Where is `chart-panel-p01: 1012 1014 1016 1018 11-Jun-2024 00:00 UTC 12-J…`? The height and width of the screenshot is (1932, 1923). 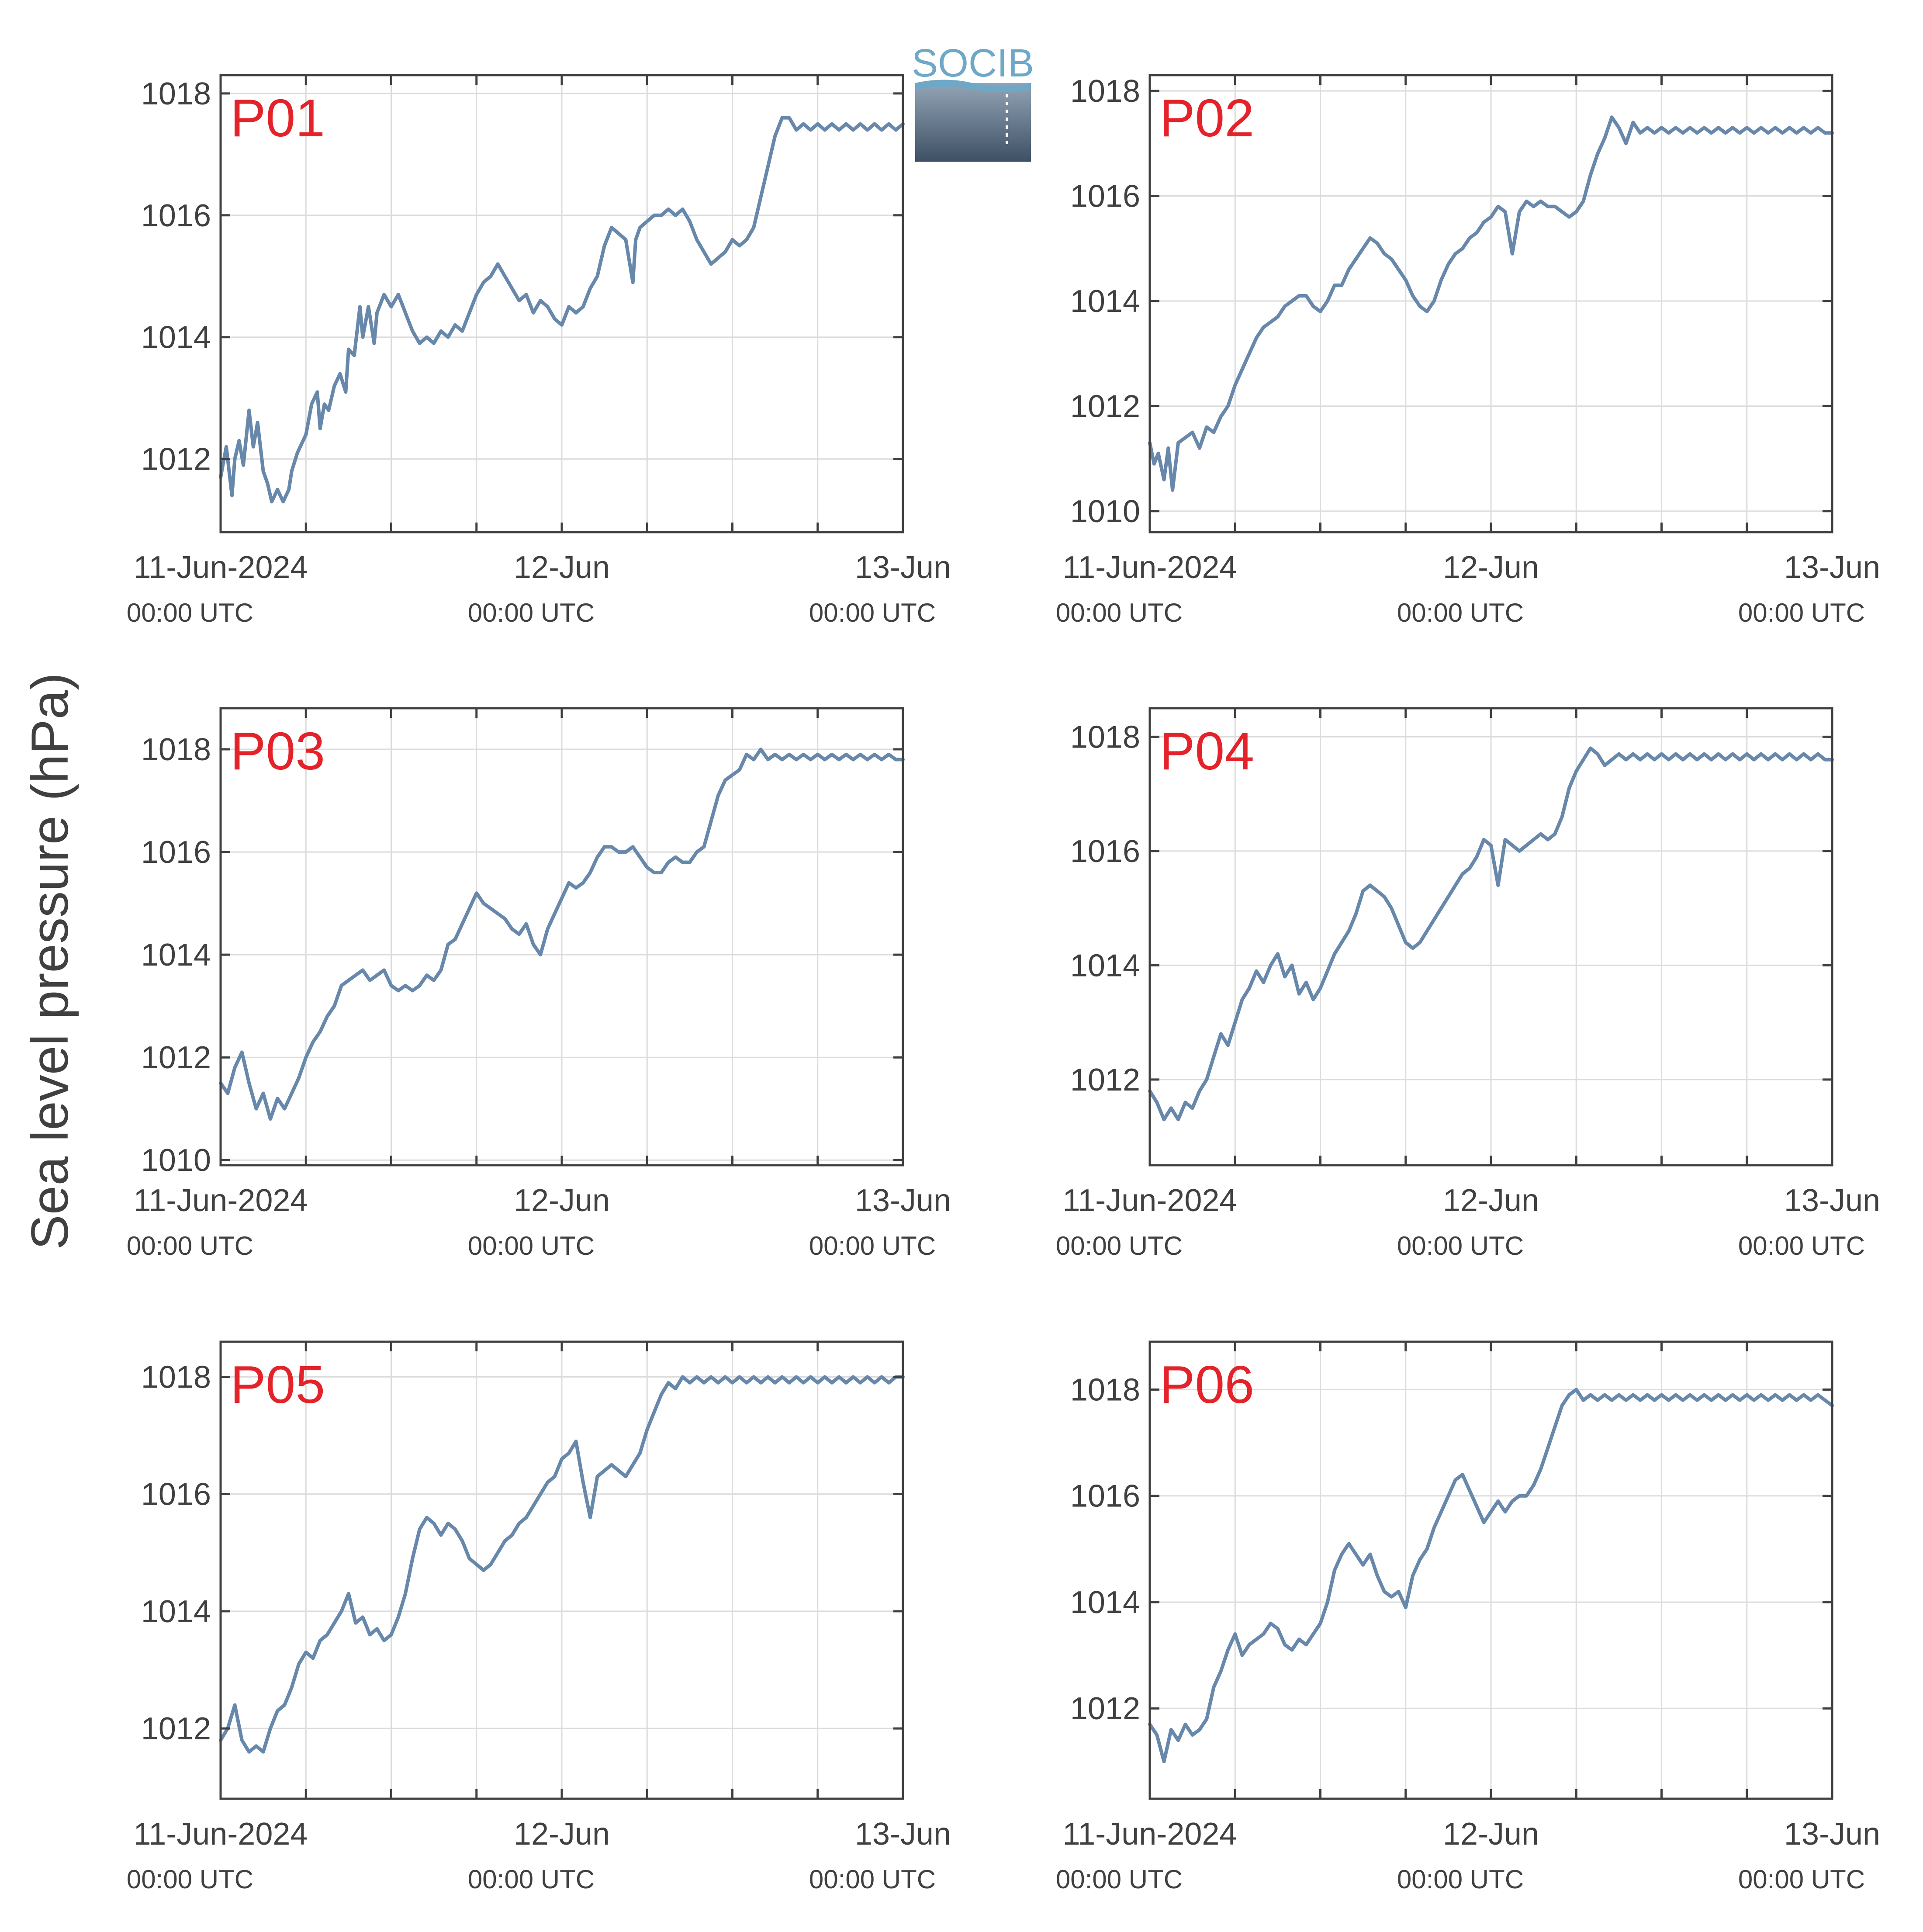
chart-panel-p01: 1012 1014 1016 1018 11-Jun-2024 00:00 UTC 12-J… is located at coordinates (539, 350).